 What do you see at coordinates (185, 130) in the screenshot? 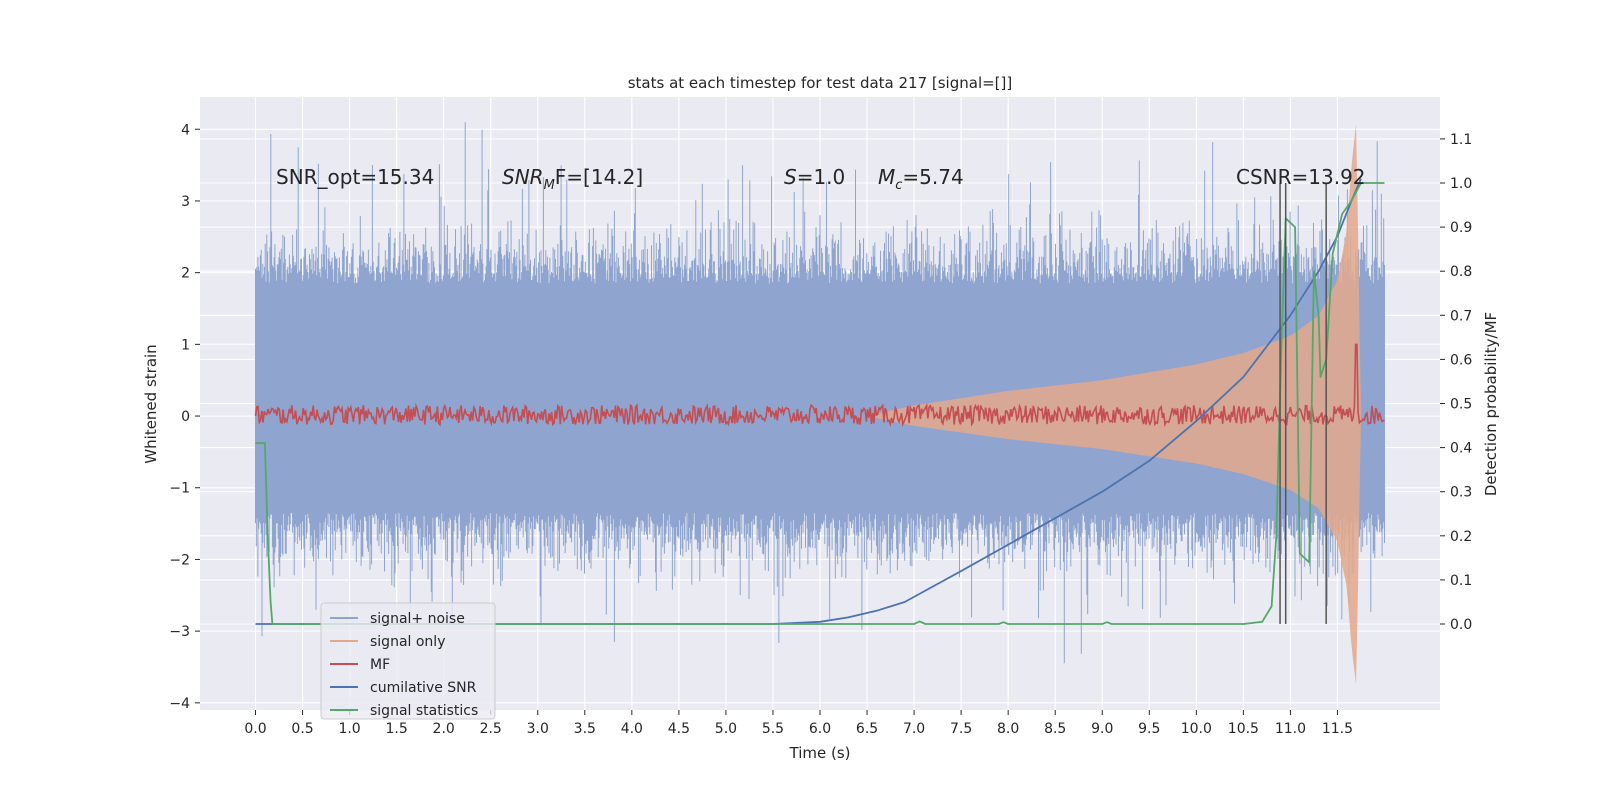
I see `y-left-tick-label: 4` at bounding box center [185, 130].